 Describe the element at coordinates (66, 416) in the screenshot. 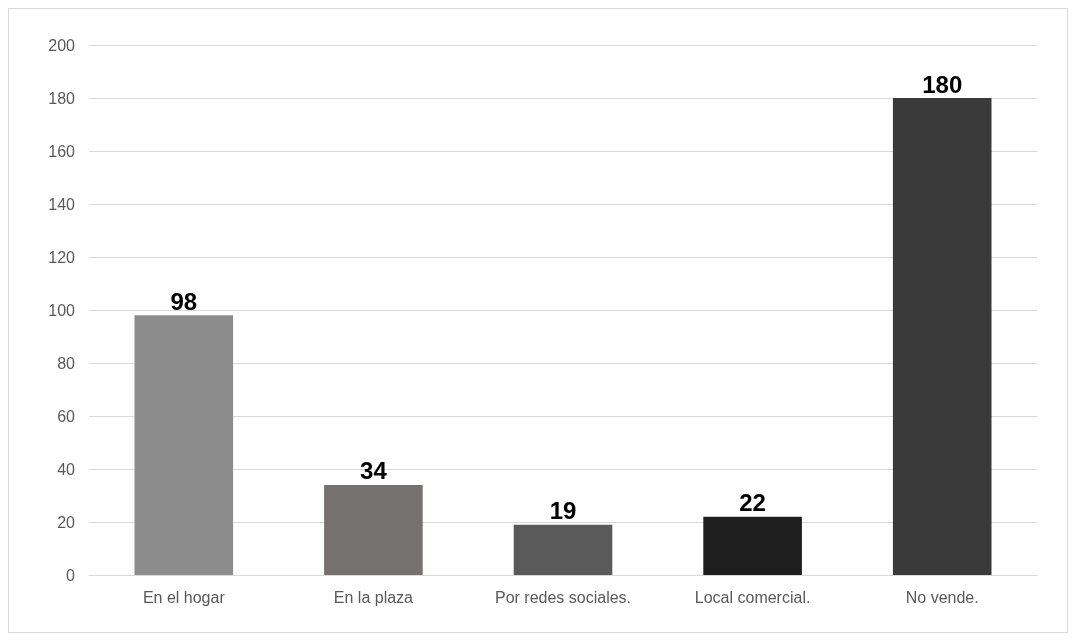

I see `y-tick-label: 60` at that location.